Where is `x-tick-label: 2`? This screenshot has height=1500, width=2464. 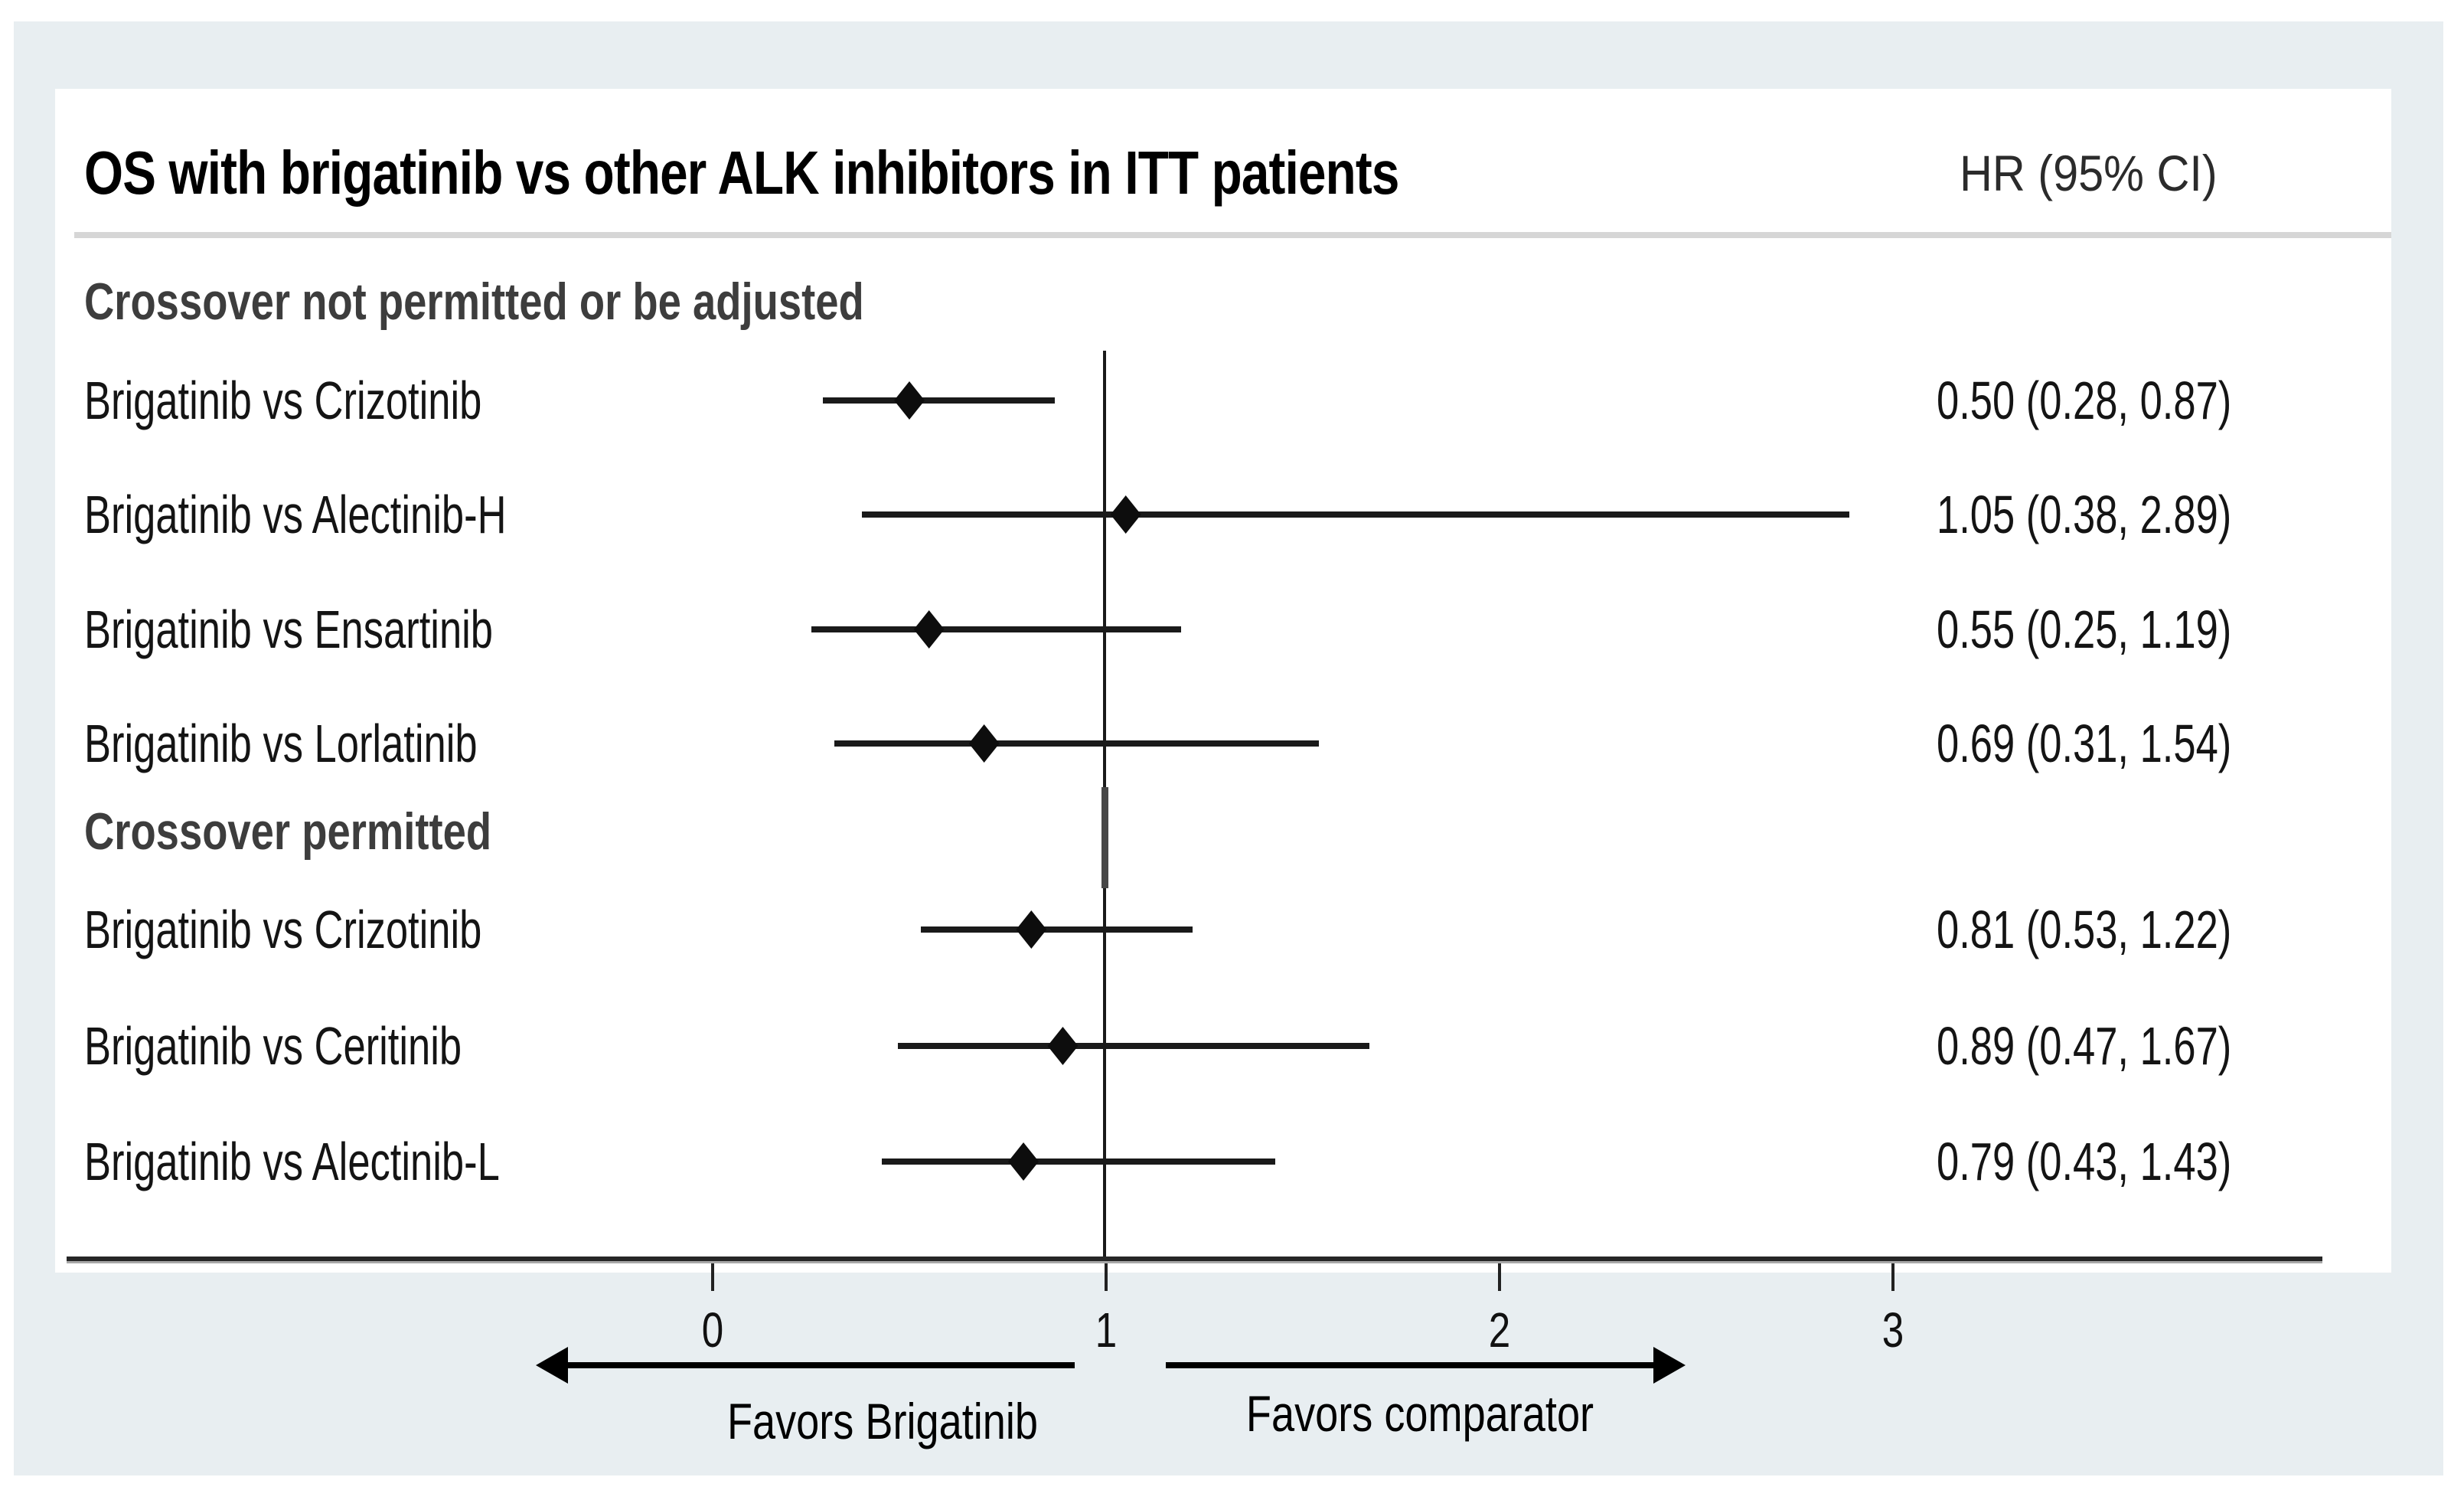 x-tick-label: 2 is located at coordinates (1499, 1330).